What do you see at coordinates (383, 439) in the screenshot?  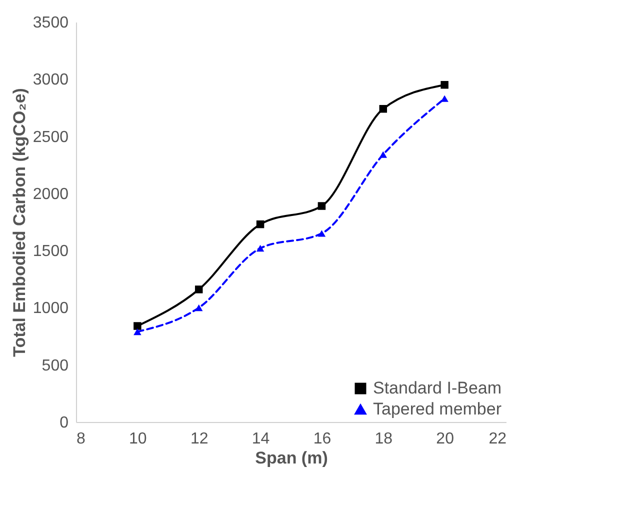 I see `x-tick-label: 18` at bounding box center [383, 439].